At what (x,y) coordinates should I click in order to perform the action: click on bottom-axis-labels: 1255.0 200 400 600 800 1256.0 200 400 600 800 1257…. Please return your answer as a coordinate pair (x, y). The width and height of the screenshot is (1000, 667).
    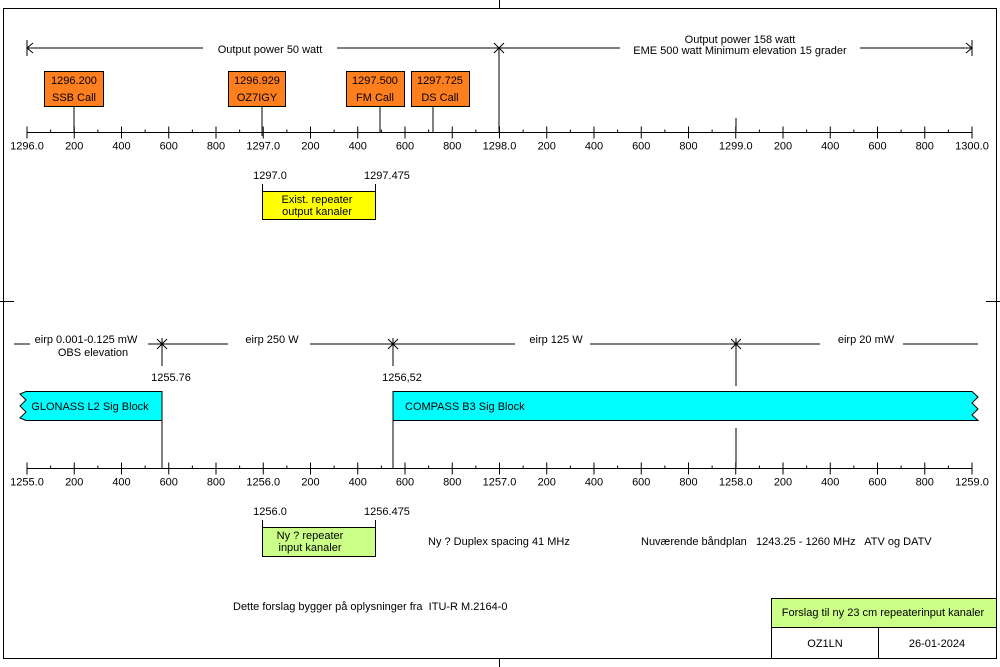
    Looking at the image, I should click on (499, 483).